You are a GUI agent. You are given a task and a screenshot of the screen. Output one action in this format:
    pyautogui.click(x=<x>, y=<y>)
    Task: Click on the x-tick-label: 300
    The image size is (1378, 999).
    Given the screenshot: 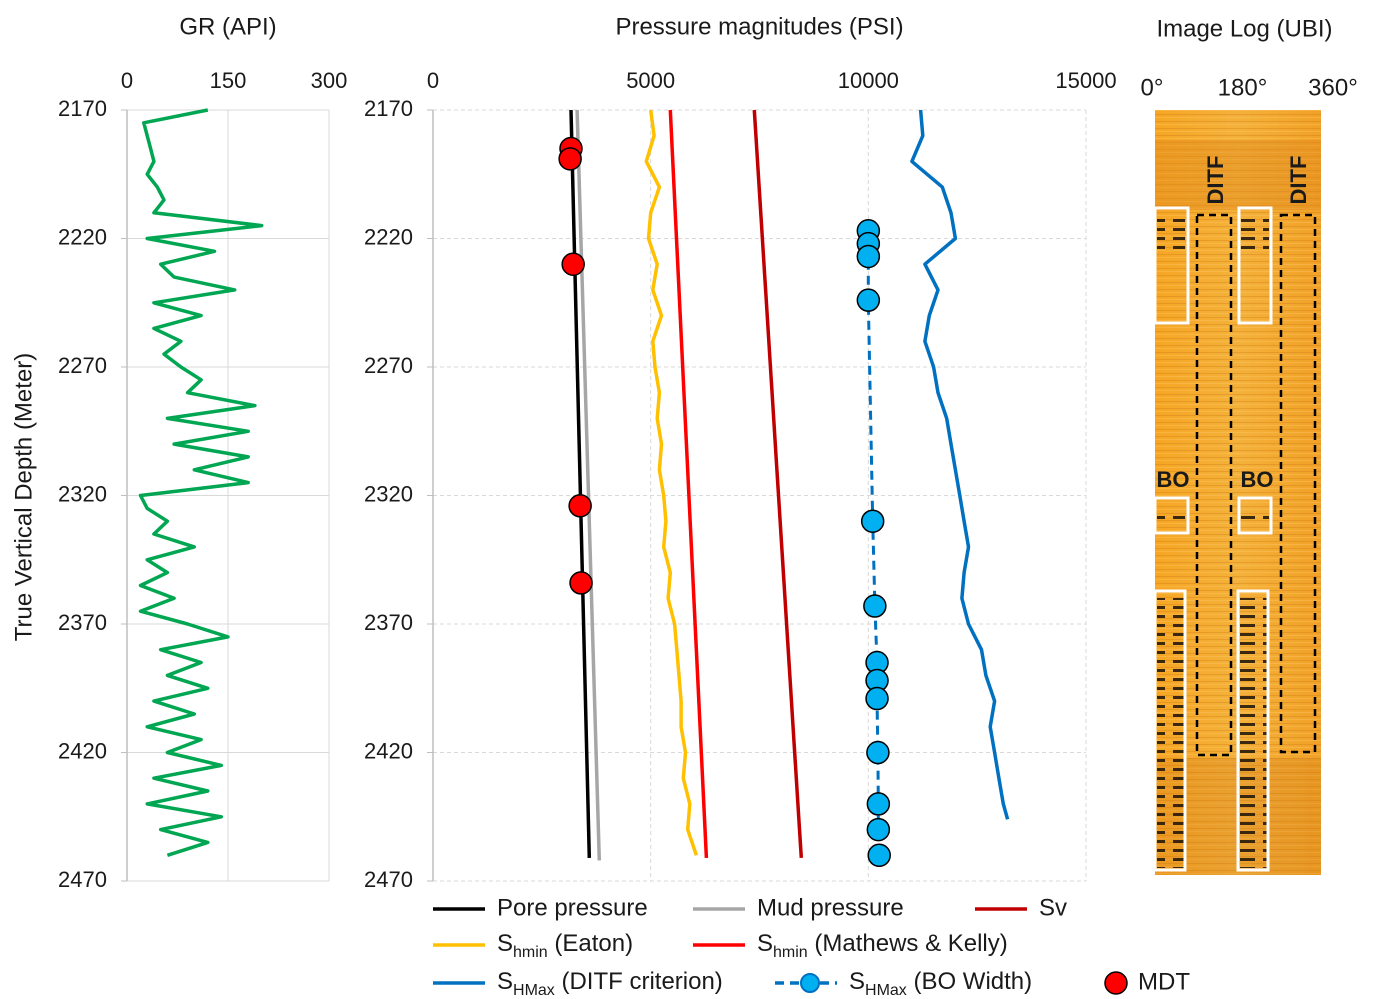 What is the action you would take?
    pyautogui.click(x=329, y=80)
    